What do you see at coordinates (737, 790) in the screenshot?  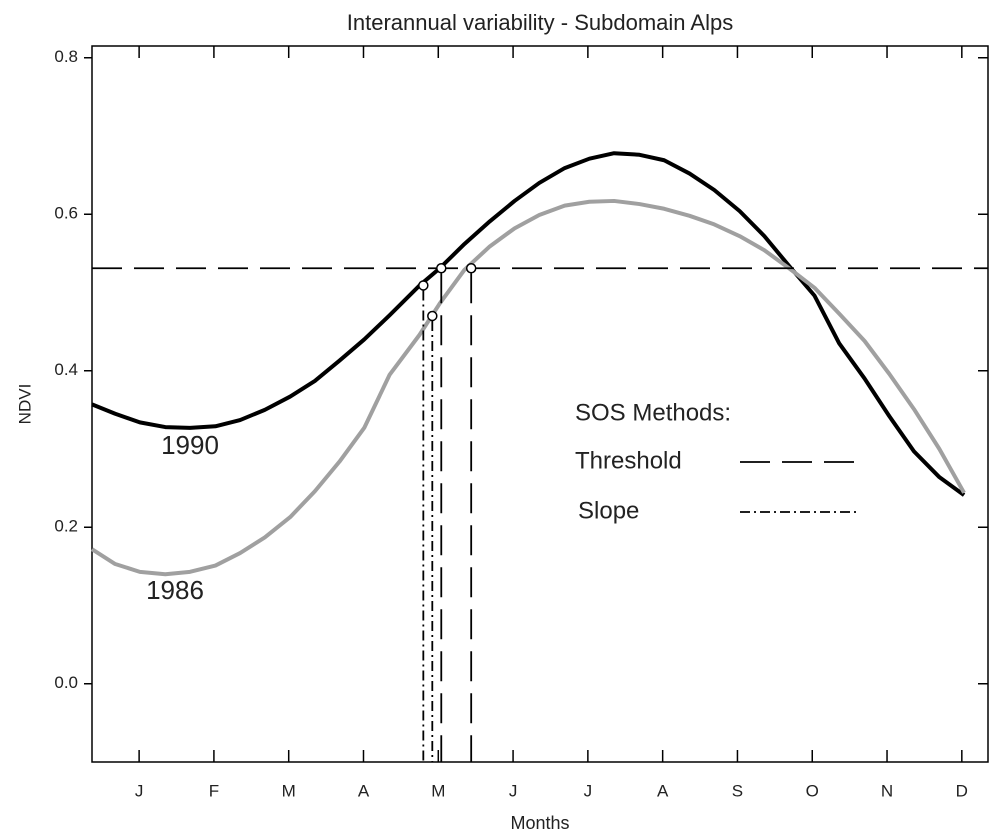 I see `x-tick-label: S` at bounding box center [737, 790].